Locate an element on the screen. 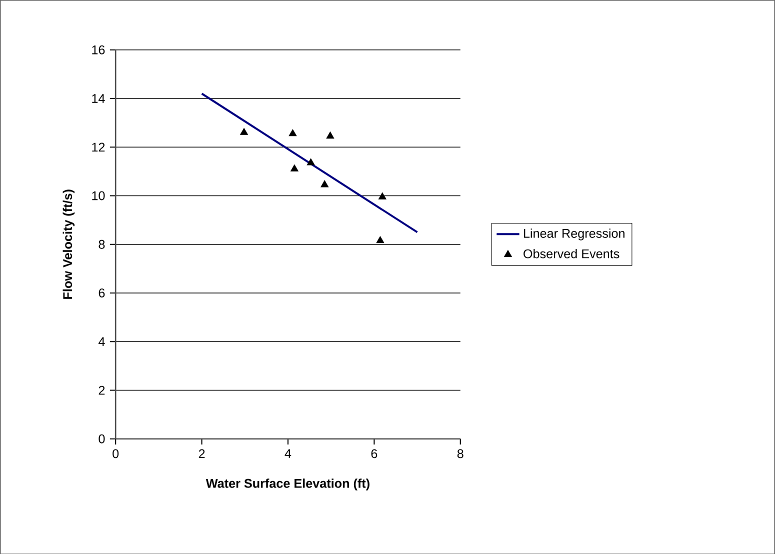 The image size is (775, 554). legend-label: Linear Regression is located at coordinates (574, 234).